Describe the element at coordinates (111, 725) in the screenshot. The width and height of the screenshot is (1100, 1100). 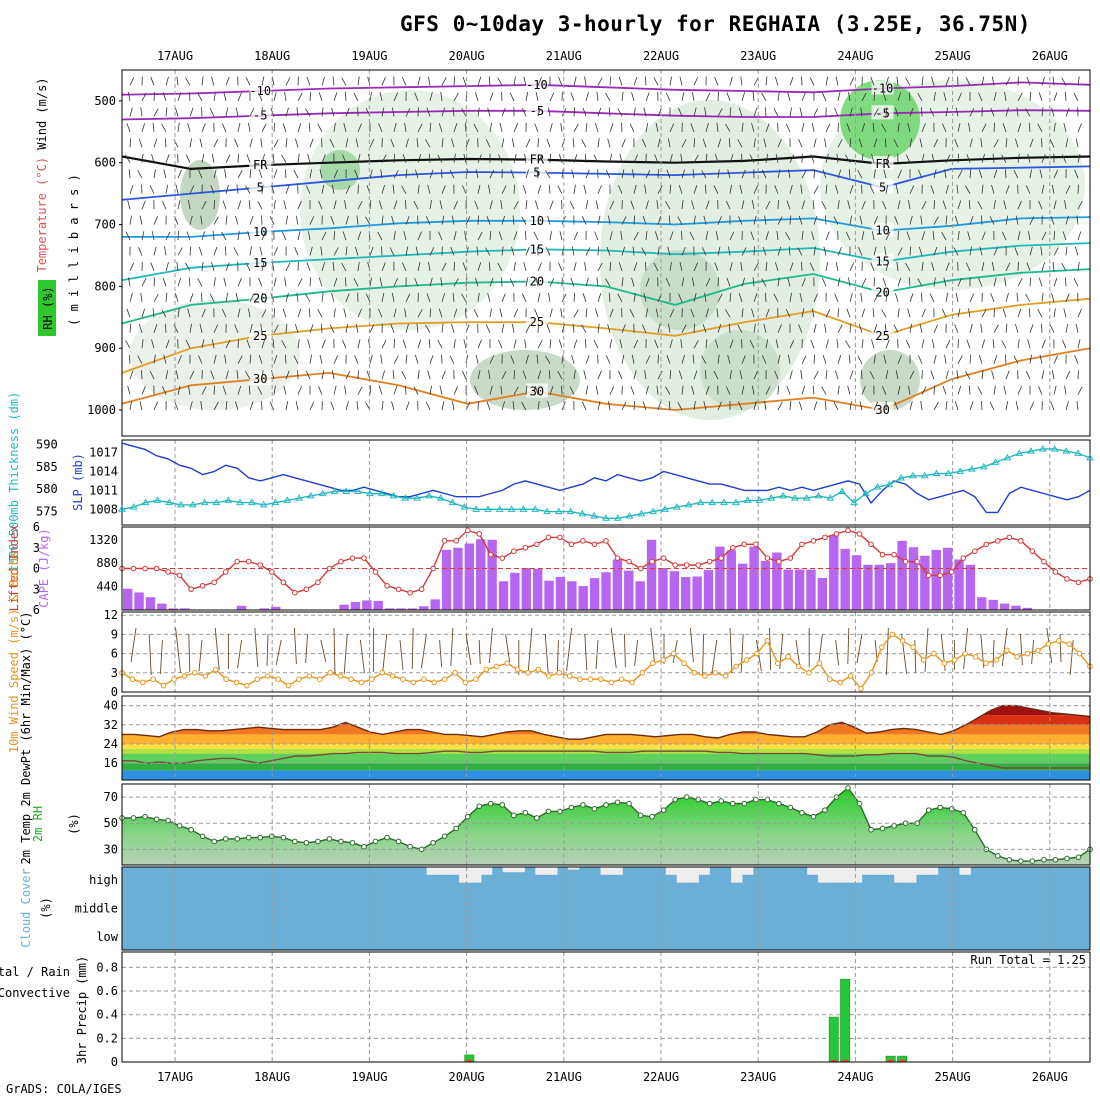
I see `temp-tick-label: 32` at that location.